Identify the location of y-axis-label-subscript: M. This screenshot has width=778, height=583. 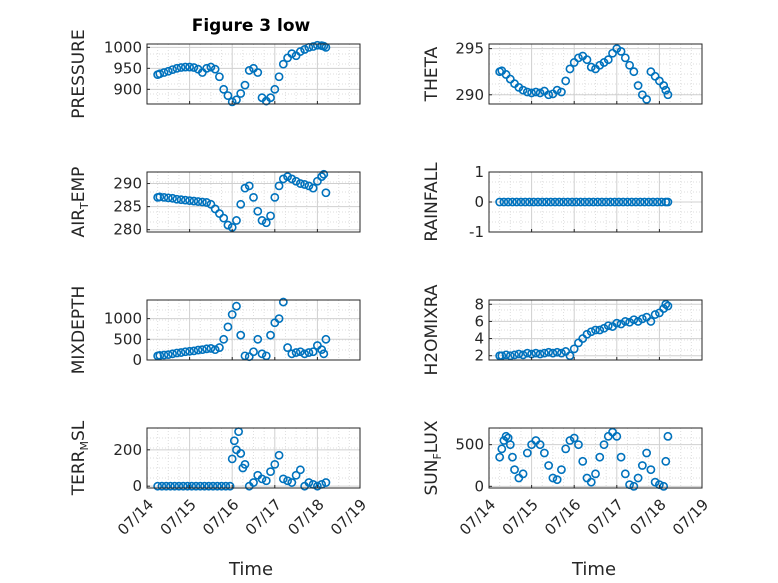
(84, 446).